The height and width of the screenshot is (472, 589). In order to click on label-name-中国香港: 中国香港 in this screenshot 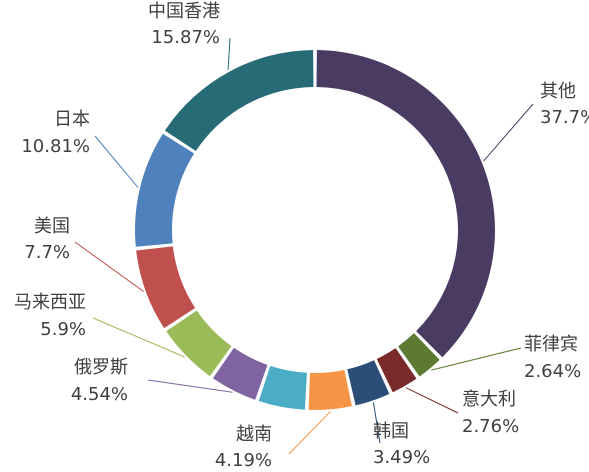, I will do `click(184, 11)`.